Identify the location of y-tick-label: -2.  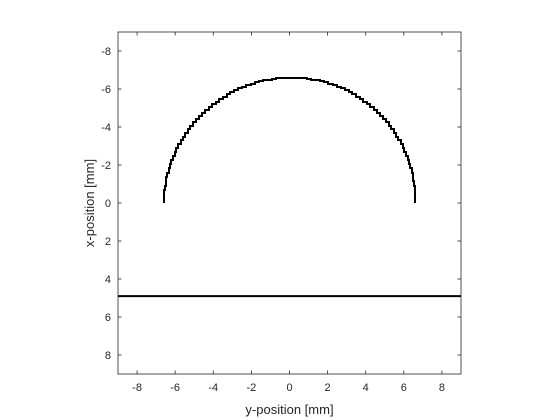
(106, 166).